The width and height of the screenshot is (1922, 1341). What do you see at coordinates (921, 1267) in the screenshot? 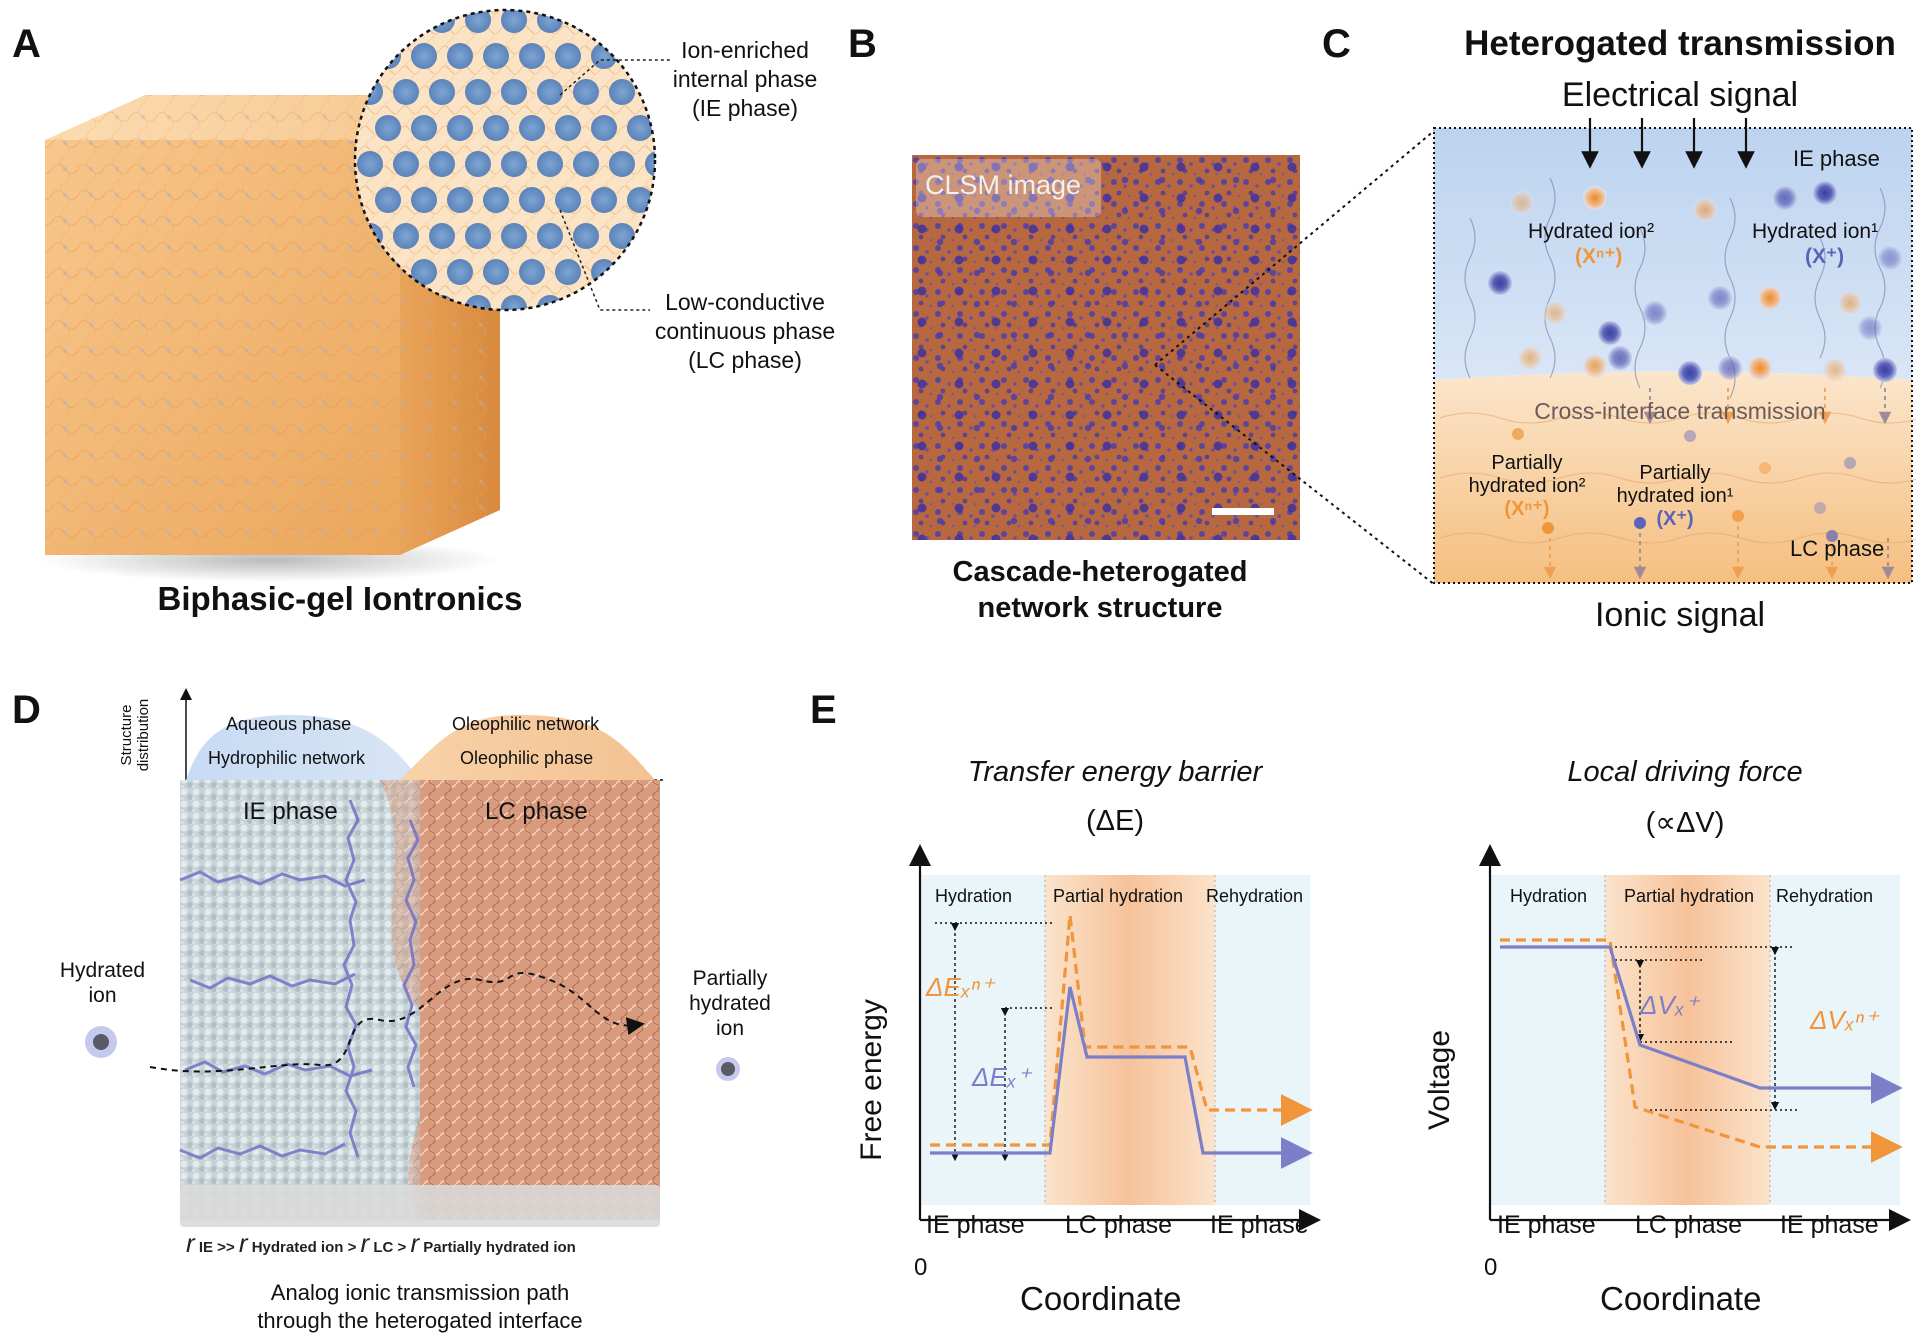
I see `e-left-origin: 0` at bounding box center [921, 1267].